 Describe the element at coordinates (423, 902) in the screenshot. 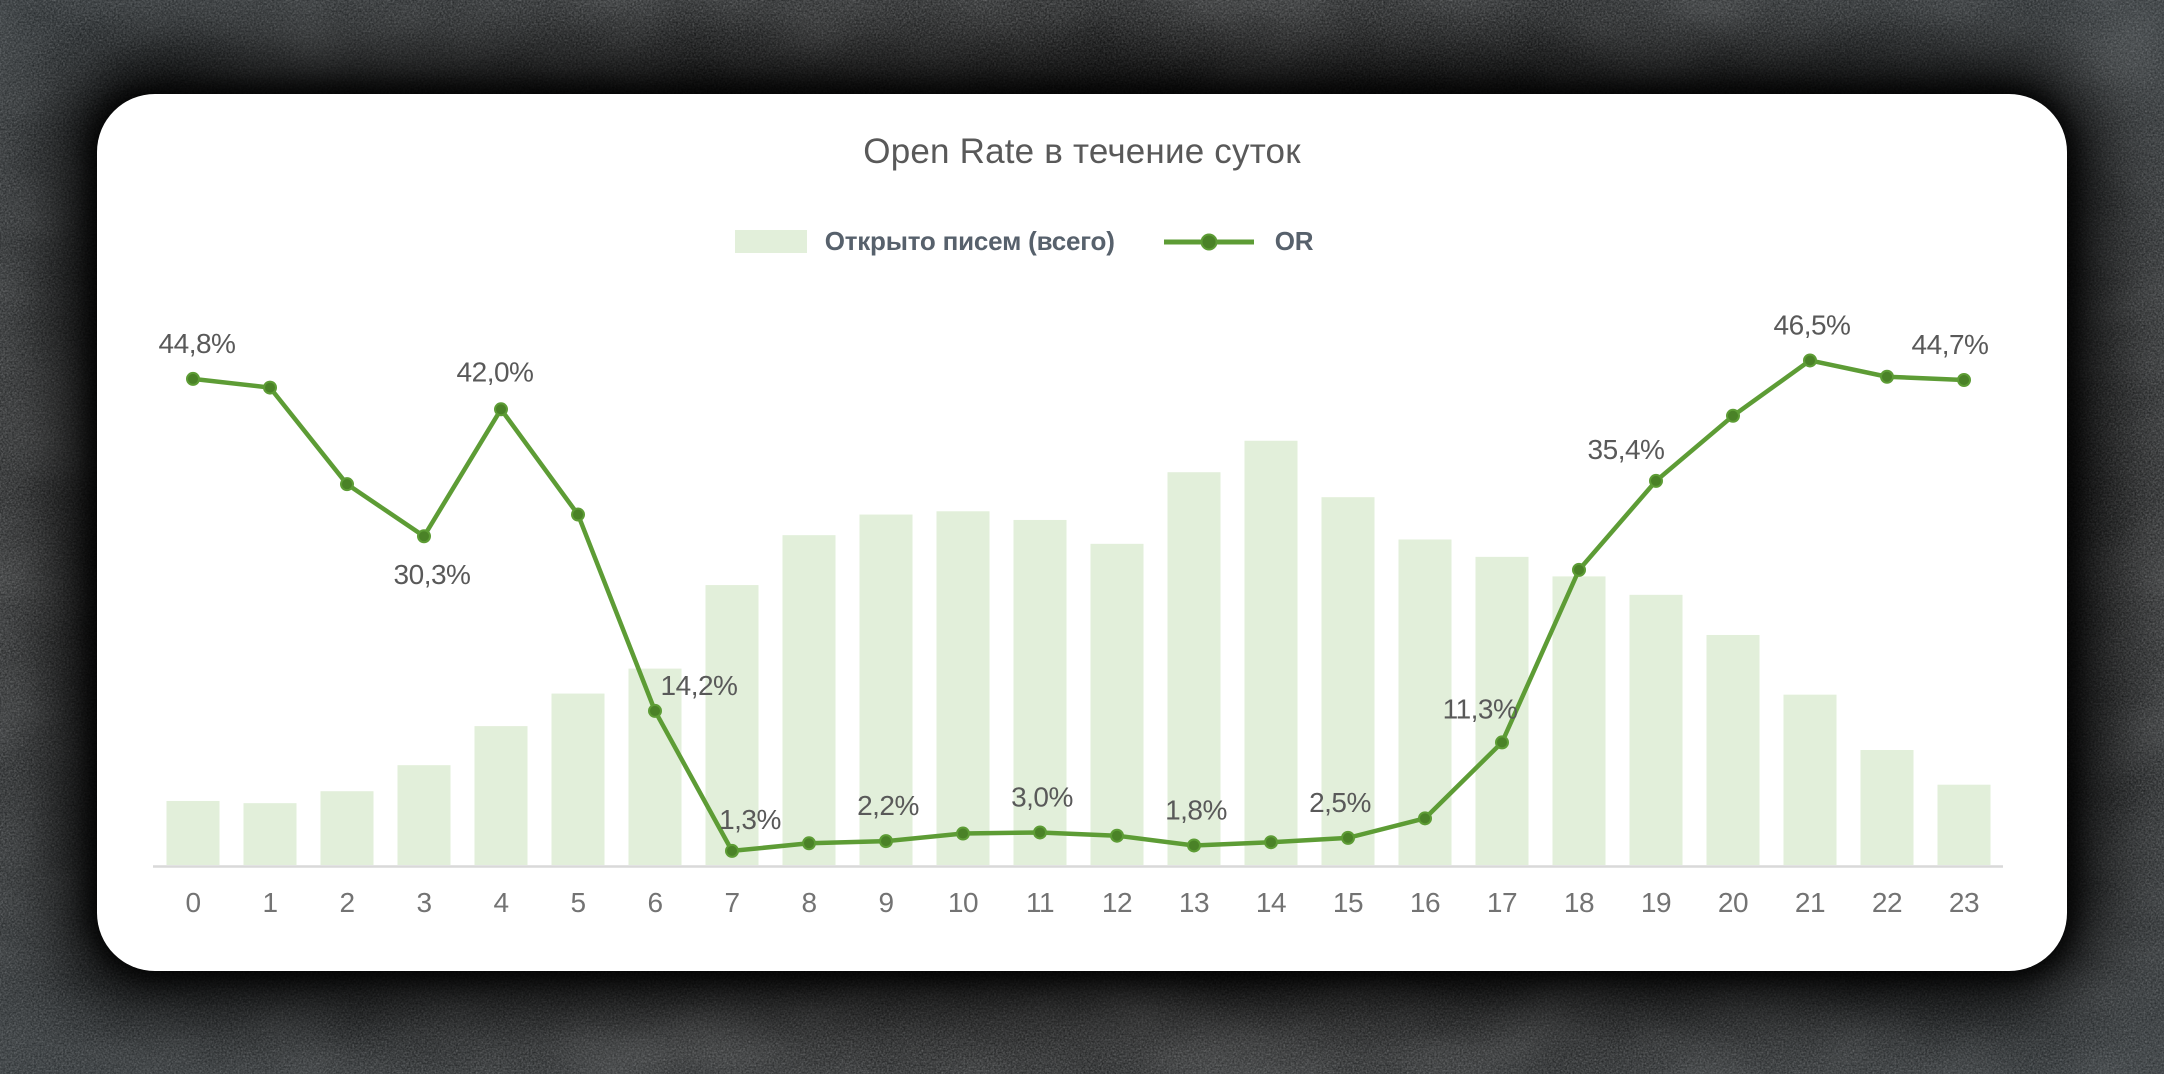

I see `x-tick-label-3: 3` at that location.